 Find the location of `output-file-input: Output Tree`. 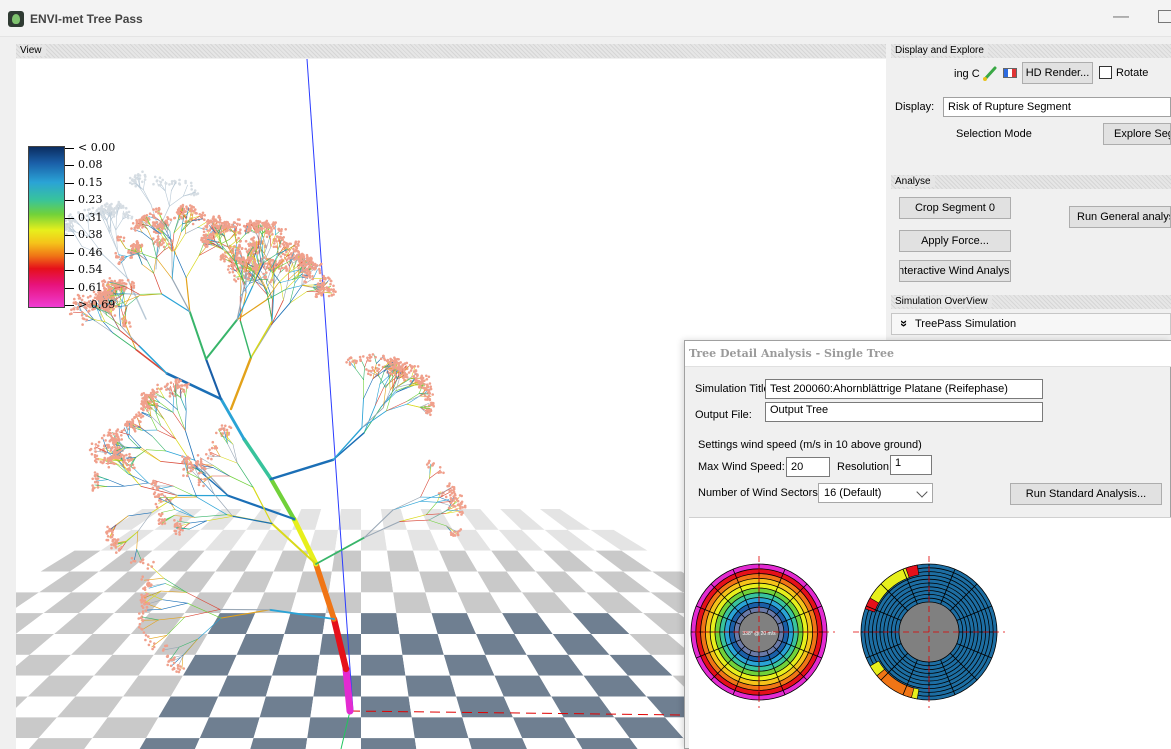

output-file-input: Output Tree is located at coordinates (904, 412).